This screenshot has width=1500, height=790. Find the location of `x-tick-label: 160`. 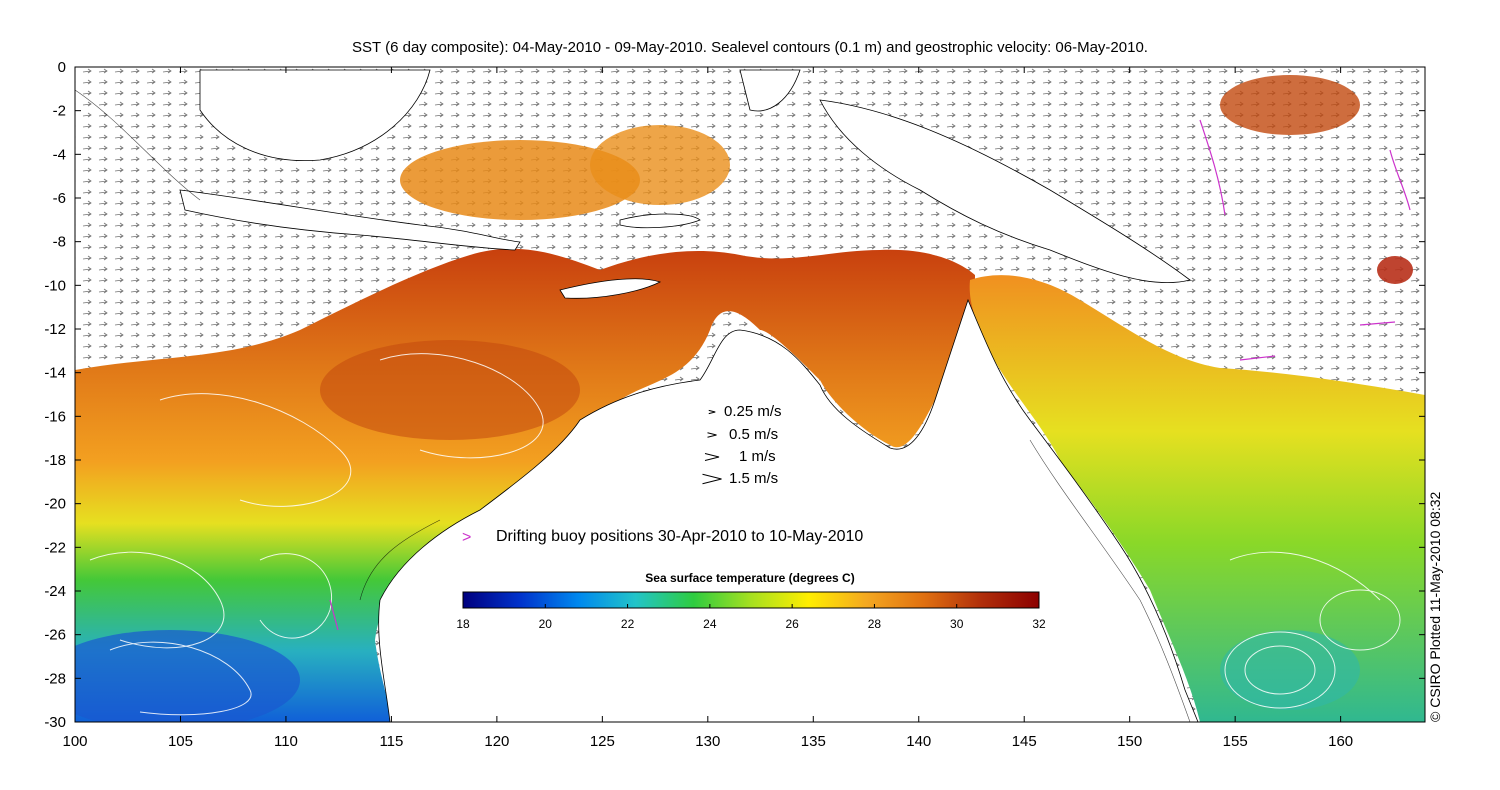

x-tick-label: 160 is located at coordinates (1340, 741).